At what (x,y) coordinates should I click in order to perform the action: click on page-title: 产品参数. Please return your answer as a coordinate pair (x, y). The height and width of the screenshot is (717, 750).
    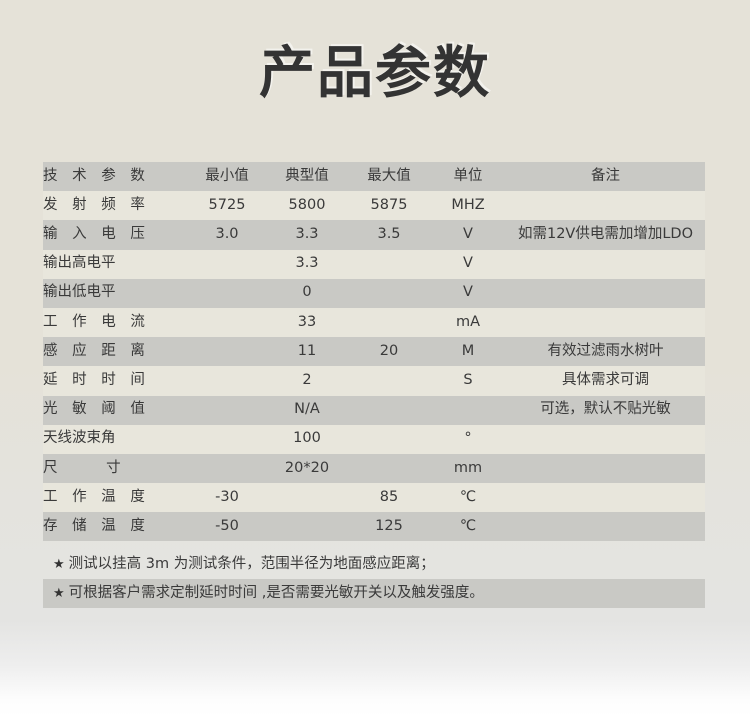
    Looking at the image, I should click on (375, 73).